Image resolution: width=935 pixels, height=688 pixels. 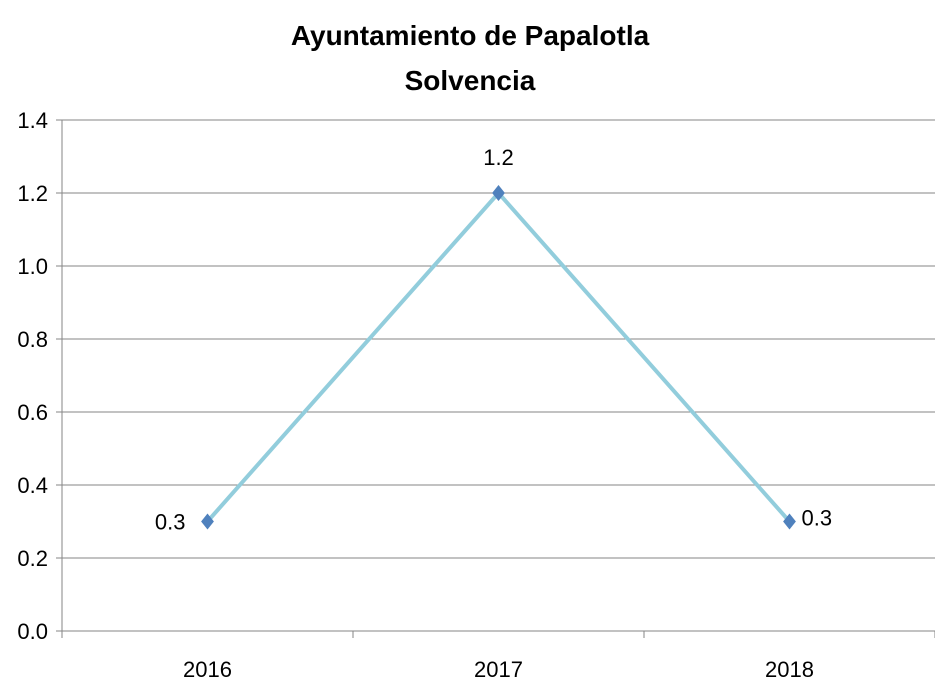 I want to click on x-tick-label-2017: 2017, so click(x=498, y=669).